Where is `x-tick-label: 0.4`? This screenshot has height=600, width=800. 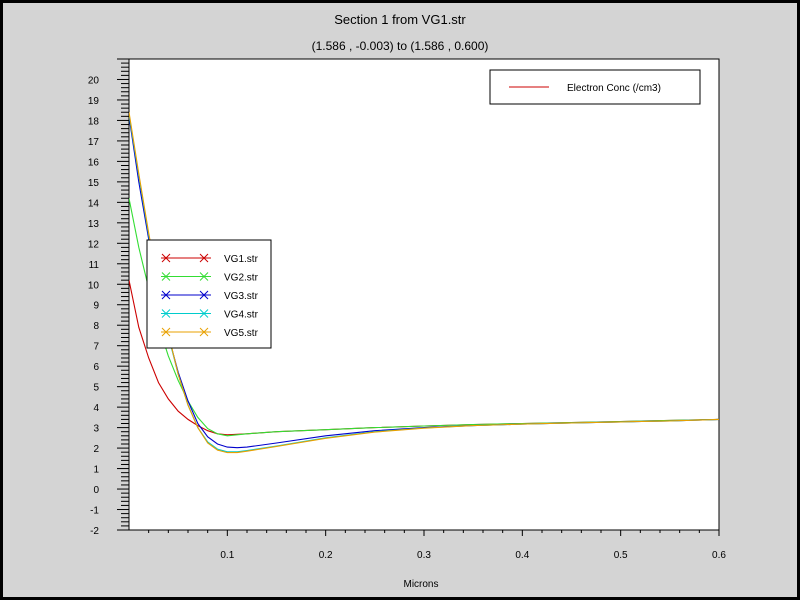
x-tick-label: 0.4 is located at coordinates (522, 555).